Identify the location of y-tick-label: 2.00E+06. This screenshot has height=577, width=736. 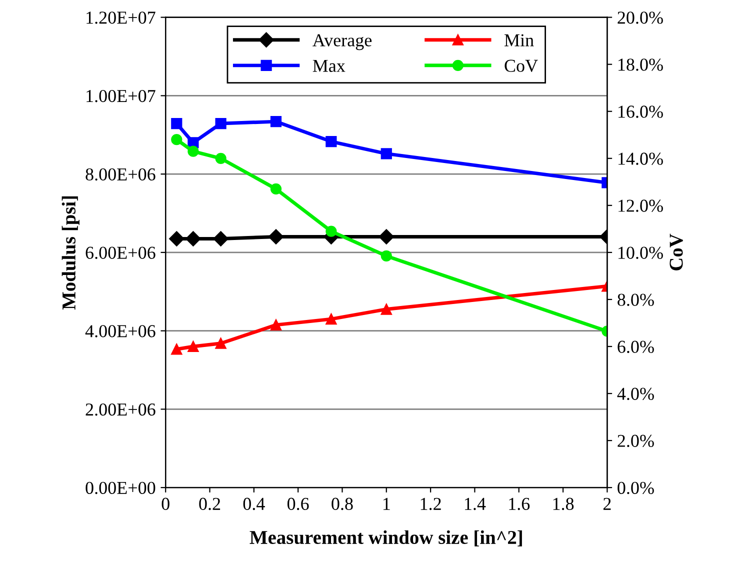
(121, 409).